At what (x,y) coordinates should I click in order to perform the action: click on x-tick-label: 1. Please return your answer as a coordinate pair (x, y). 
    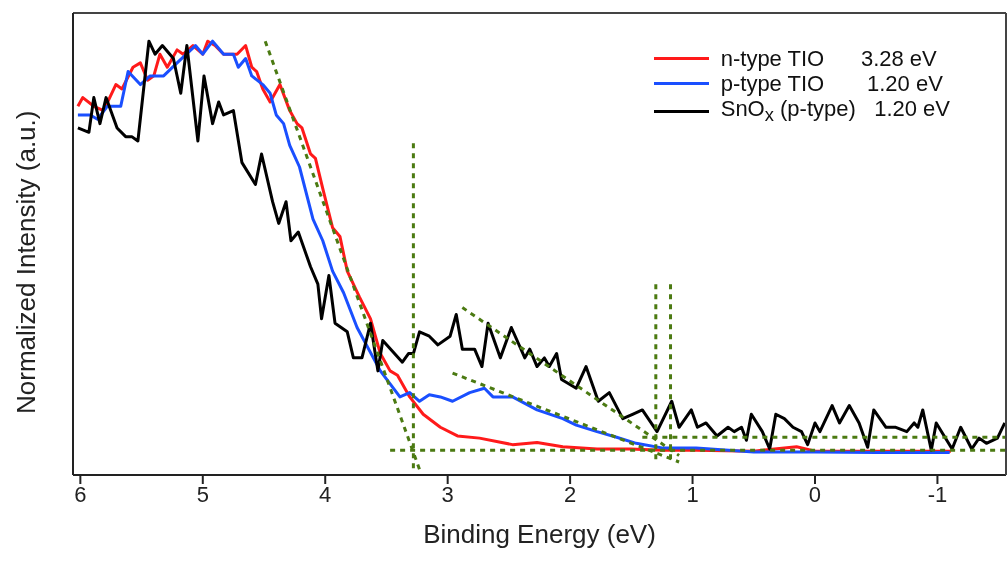
    Looking at the image, I should click on (692, 494).